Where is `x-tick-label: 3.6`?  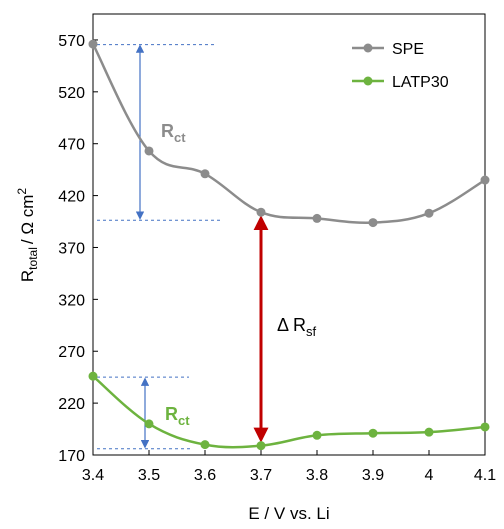
x-tick-label: 3.6 is located at coordinates (205, 475).